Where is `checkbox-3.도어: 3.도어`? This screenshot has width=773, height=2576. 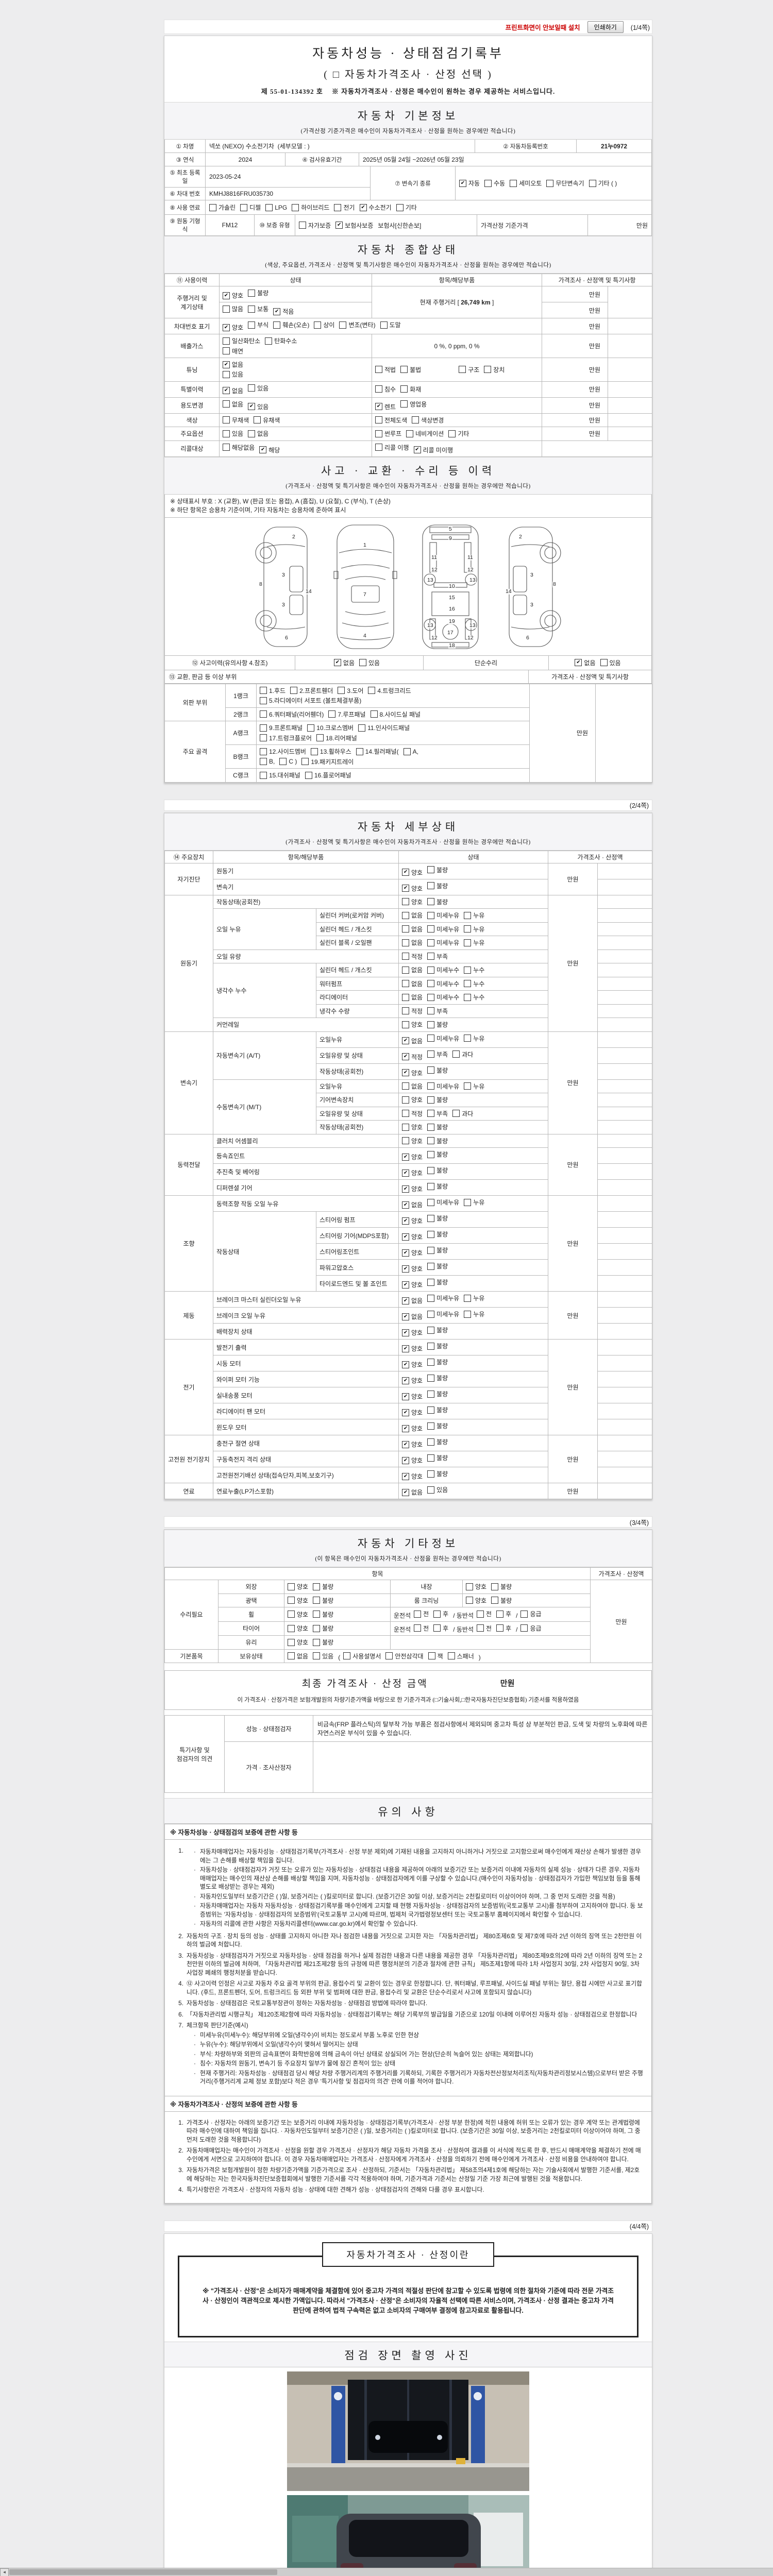
checkbox-3.도어: 3.도어 is located at coordinates (350, 690).